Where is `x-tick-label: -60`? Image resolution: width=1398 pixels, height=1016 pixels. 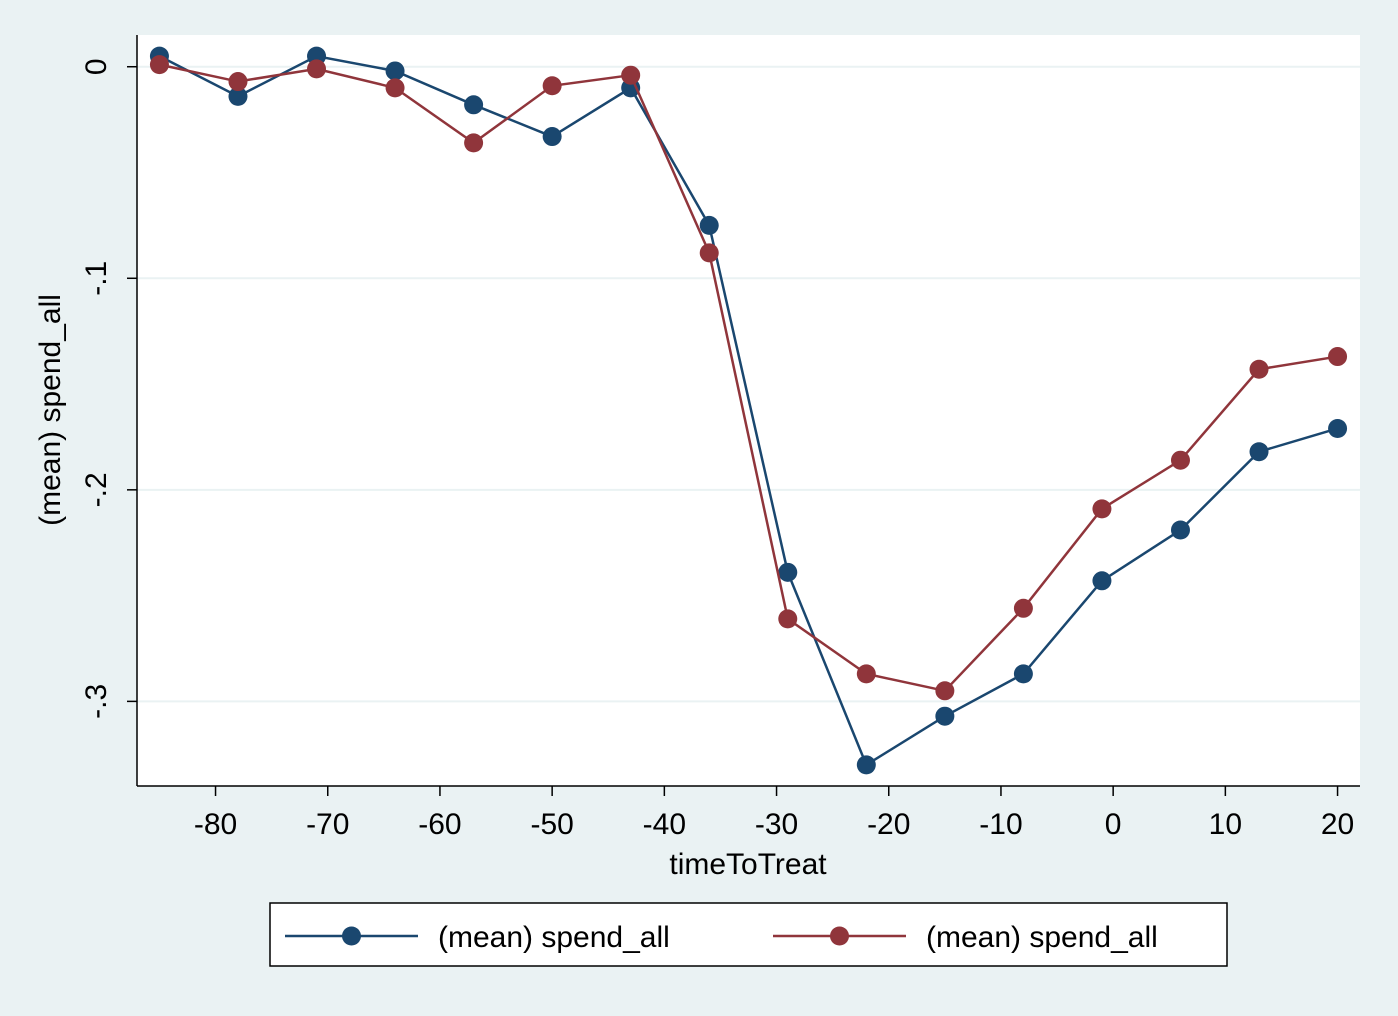
x-tick-label: -60 is located at coordinates (439, 824).